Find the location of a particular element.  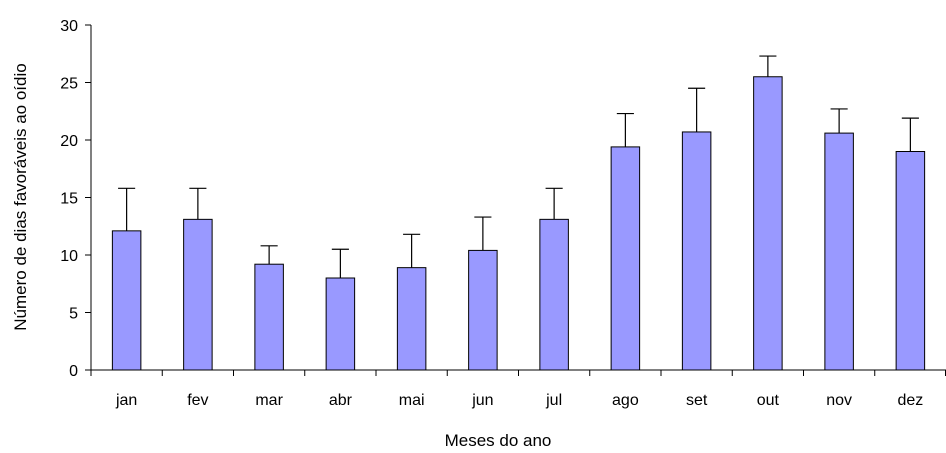

bar-abr is located at coordinates (340, 324).